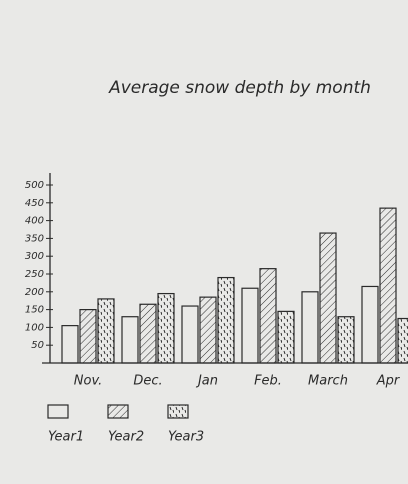 Image resolution: width=408 pixels, height=484 pixels. Describe the element at coordinates (147, 381) in the screenshot. I see `x-tick-label: Dec.` at that location.